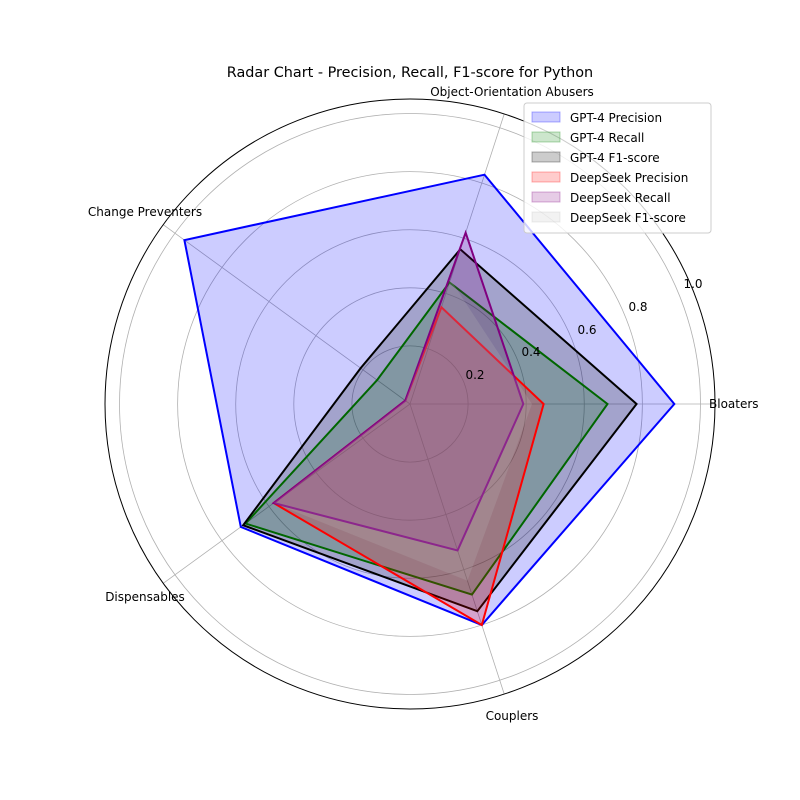 The width and height of the screenshot is (800, 800). What do you see at coordinates (692, 284) in the screenshot?
I see `r-tick-label: 1.0` at bounding box center [692, 284].